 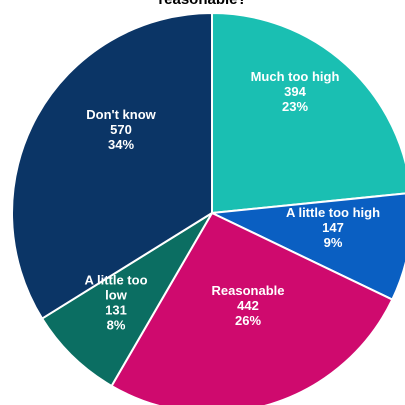 I want to click on data-label-label-part: low, so click(x=116, y=295).